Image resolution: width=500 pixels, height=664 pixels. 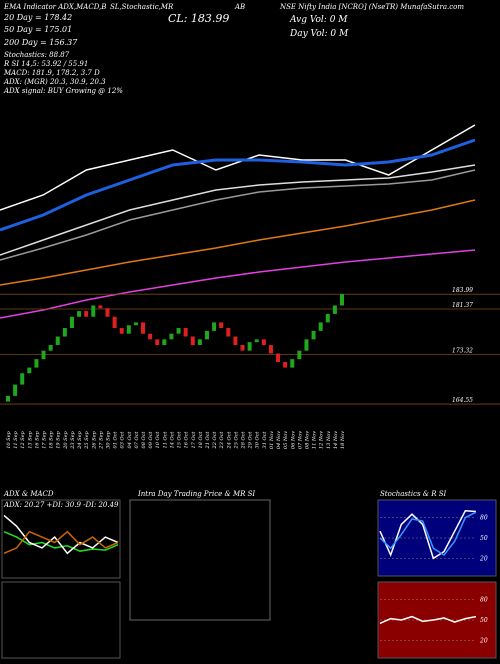 I want to click on x-tick-label: 24 Oct, so click(x=229, y=440).